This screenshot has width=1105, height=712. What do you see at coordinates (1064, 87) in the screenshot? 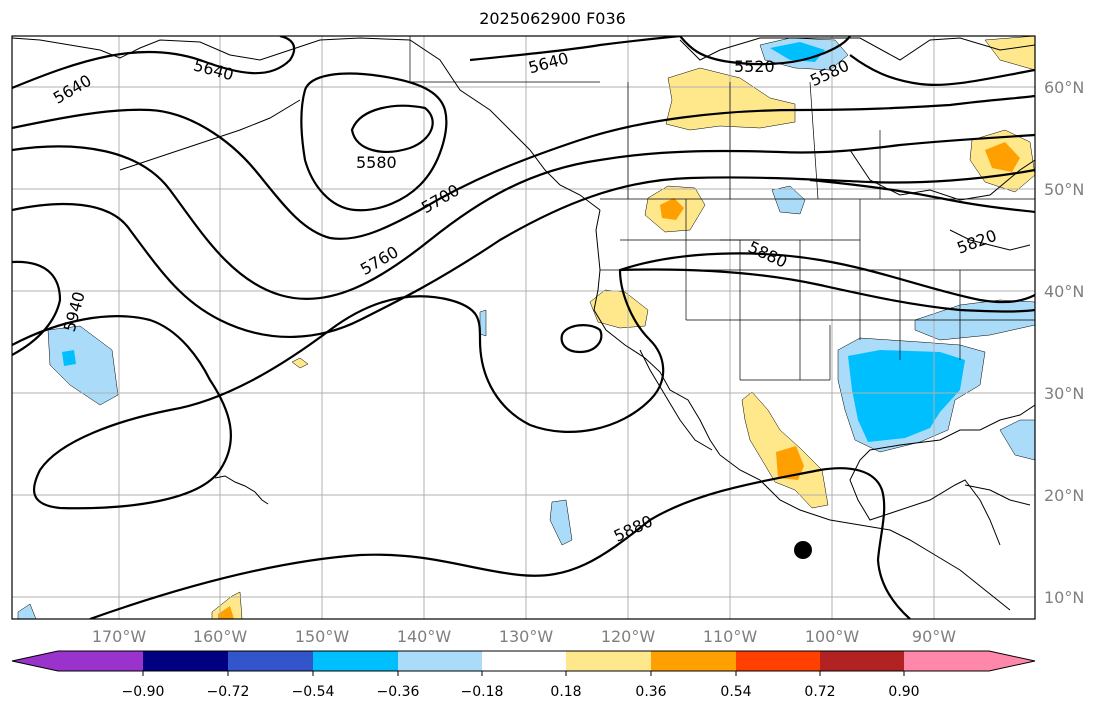
I see `lat-label: 60°N` at bounding box center [1064, 87].